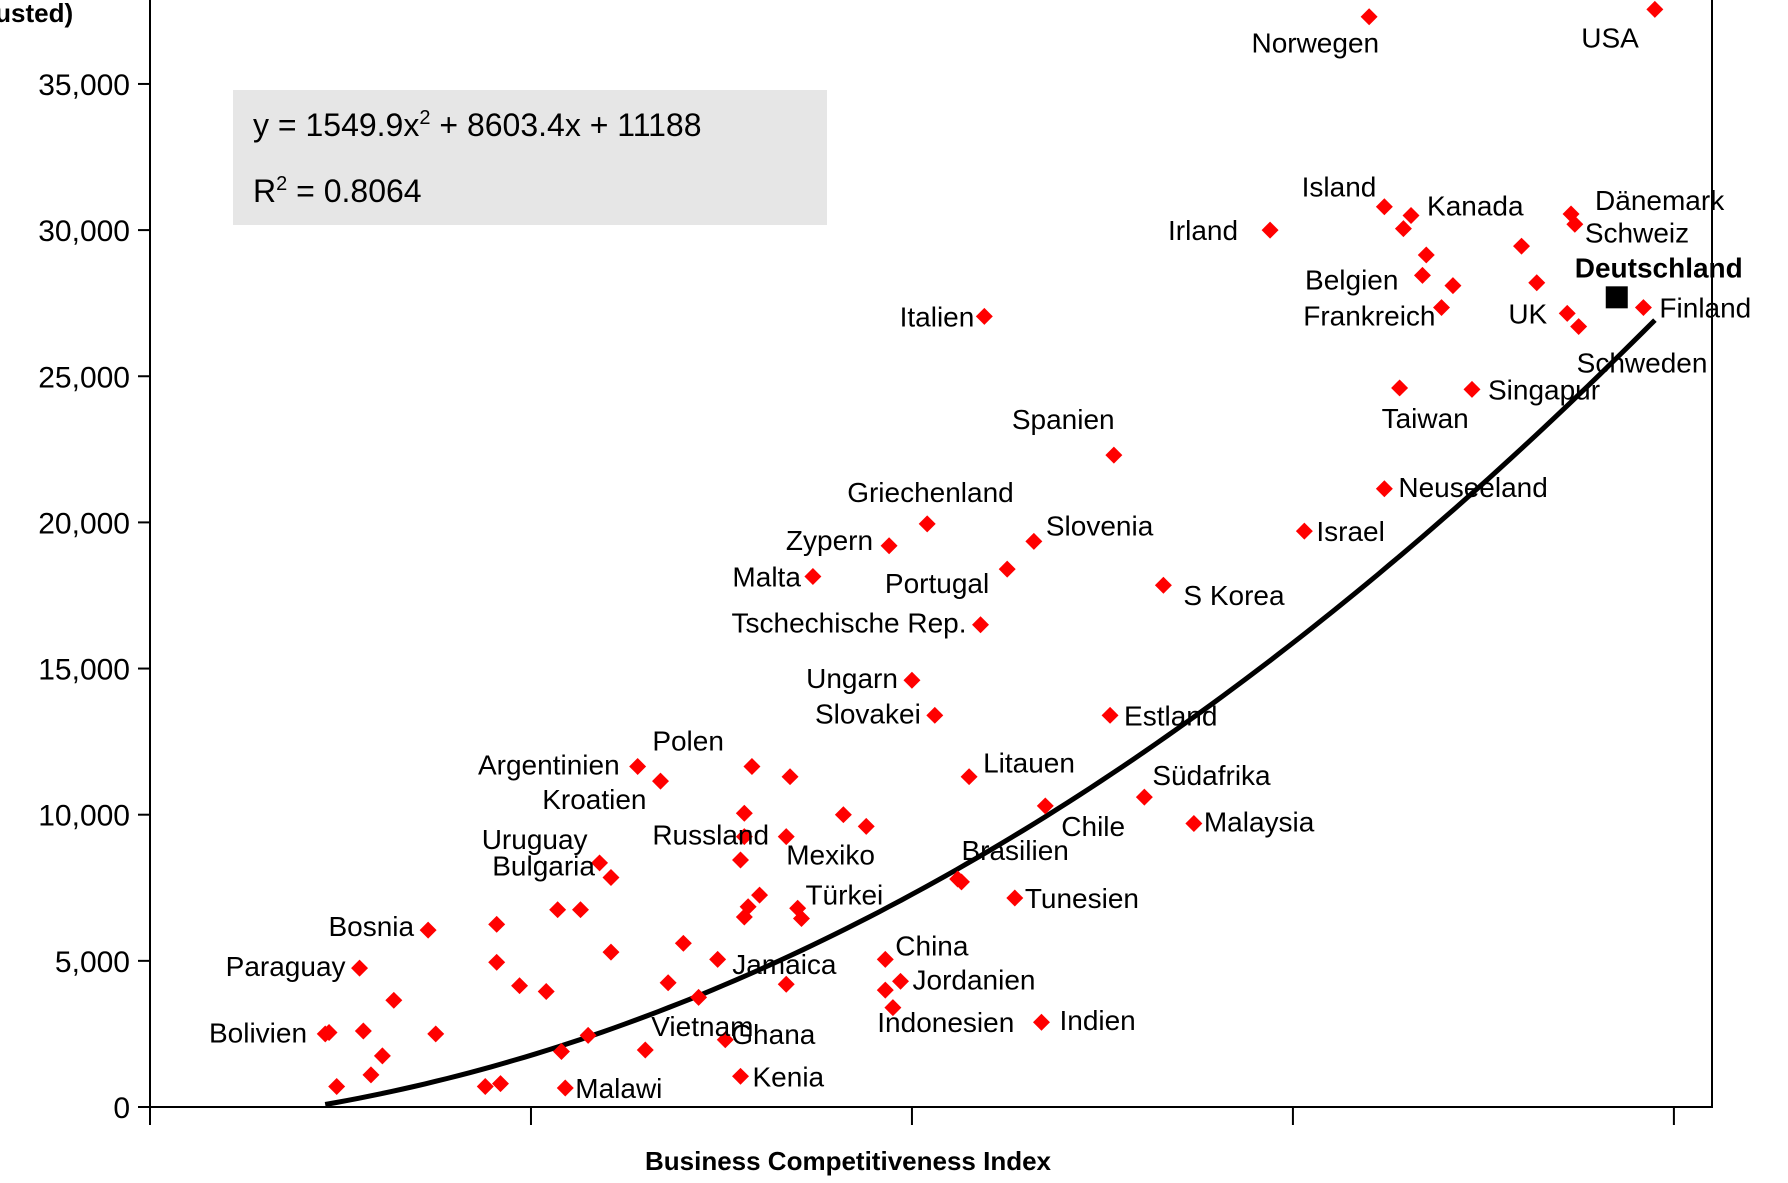 Image resolution: width=1788 pixels, height=1183 pixels. Describe the element at coordinates (937, 316) in the screenshot. I see `point-label: Italien` at that location.